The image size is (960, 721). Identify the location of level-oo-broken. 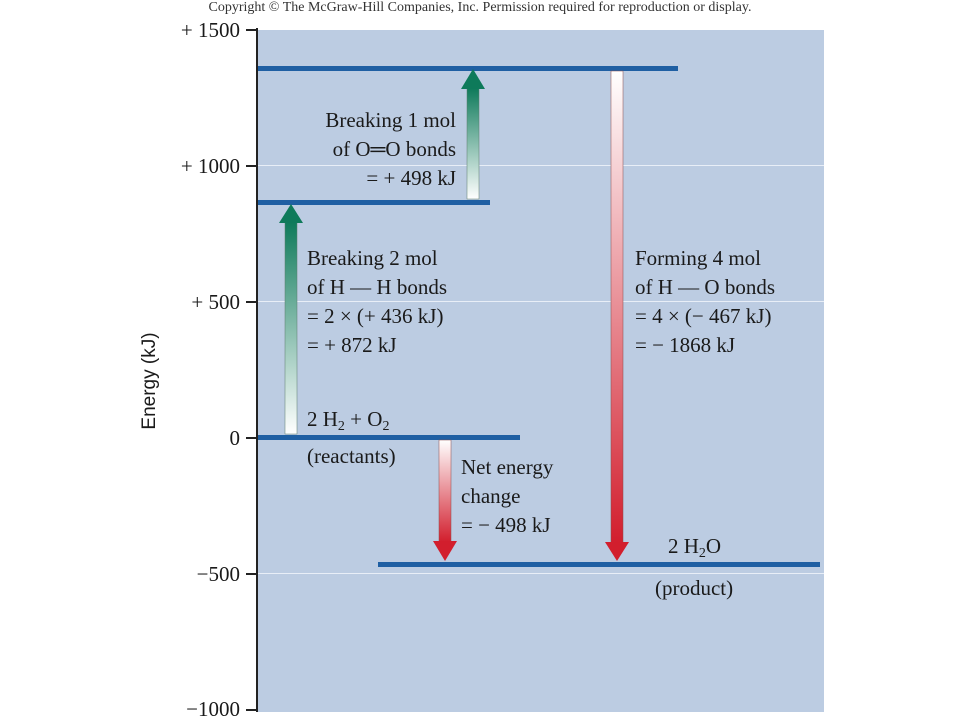
(468, 68).